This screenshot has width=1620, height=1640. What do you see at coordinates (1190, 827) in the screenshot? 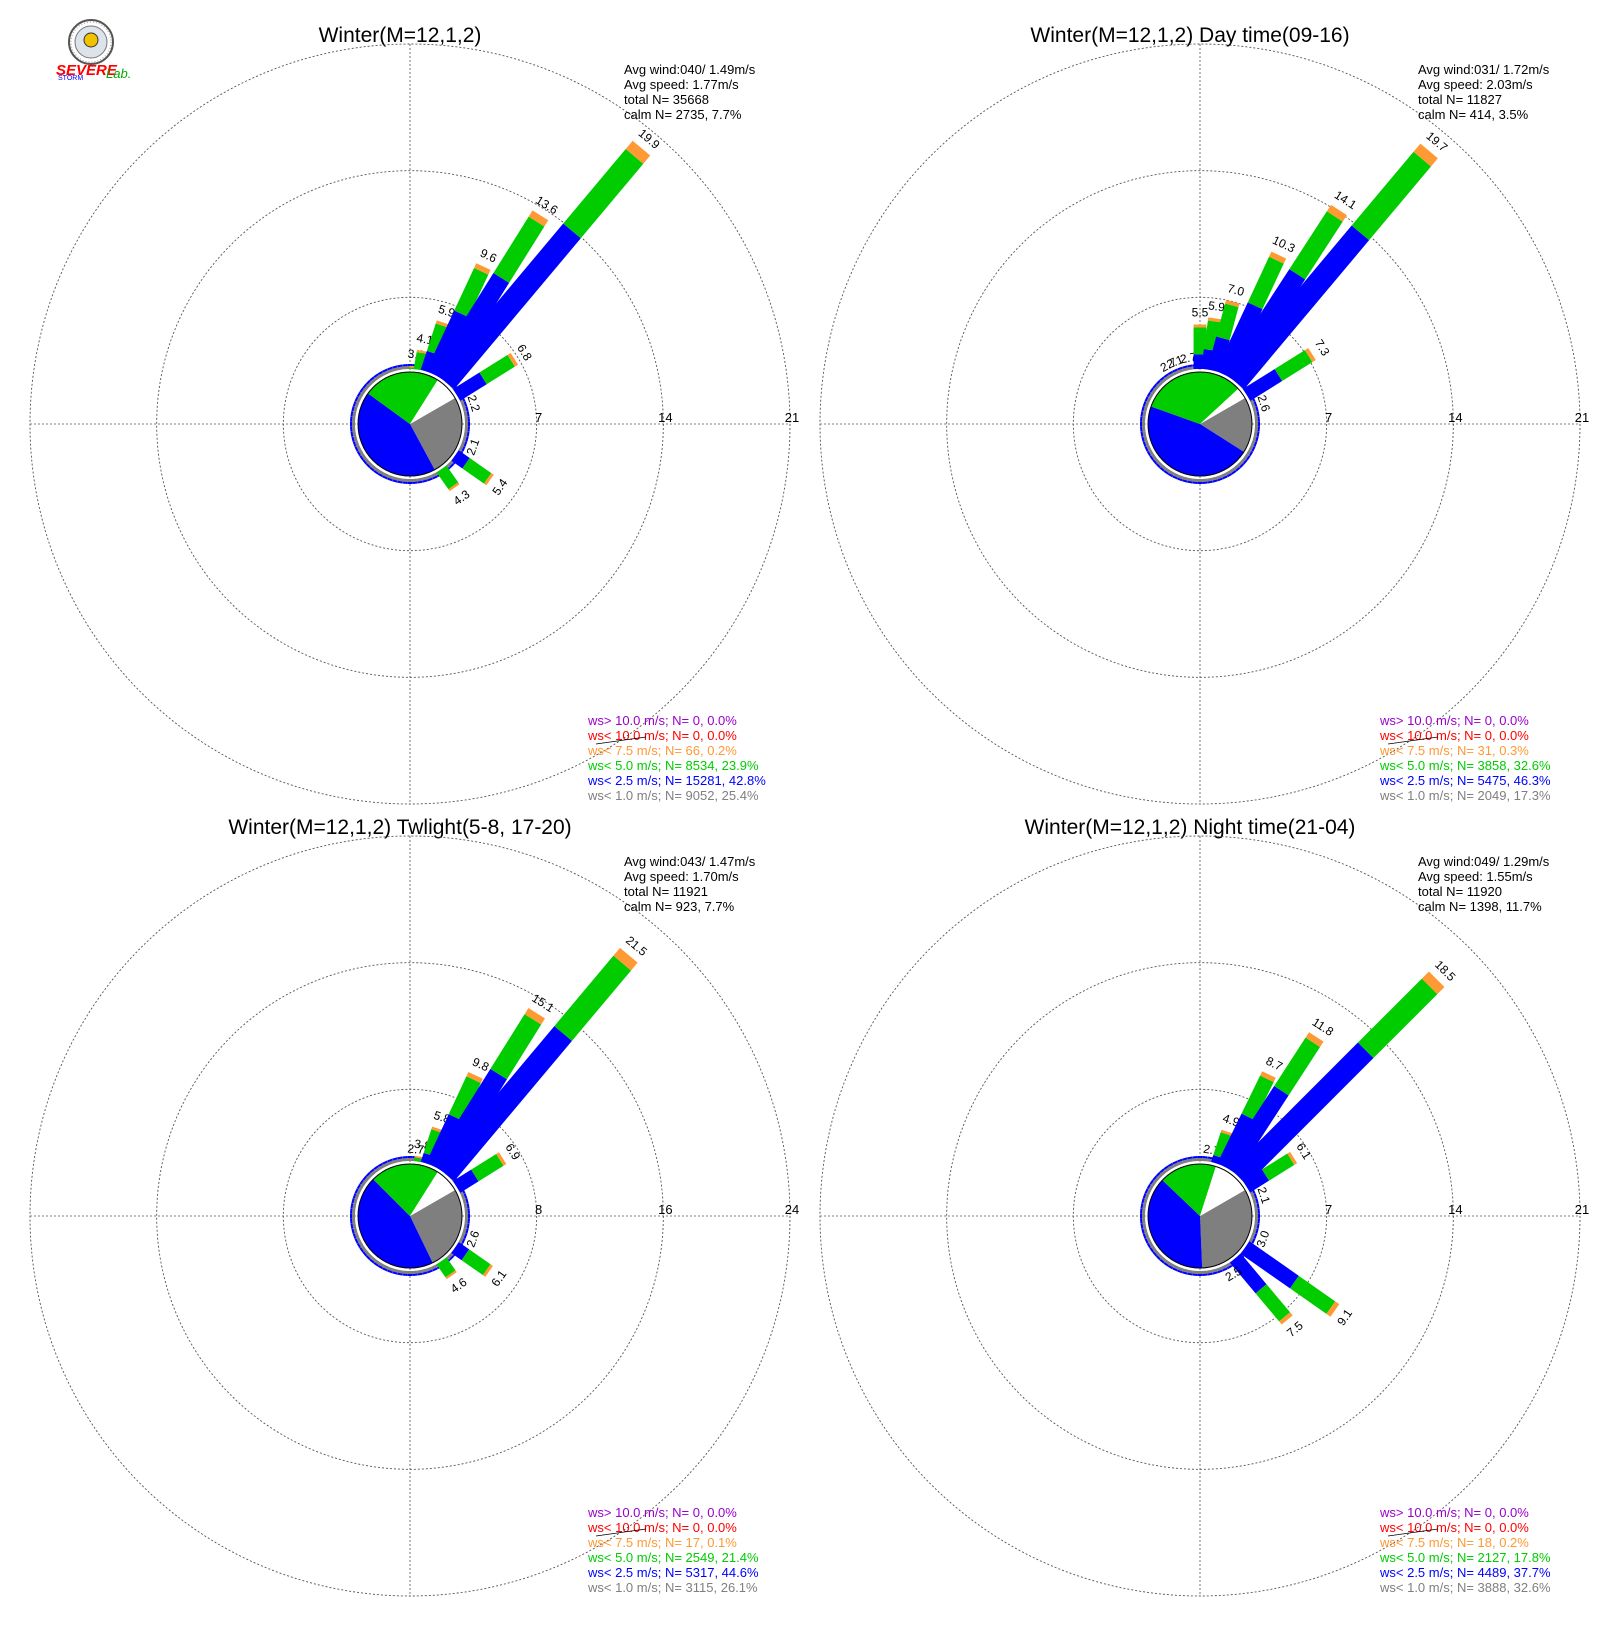
I see `panel-title: Winter(M=12,1,2) Night time(21-04)` at bounding box center [1190, 827].